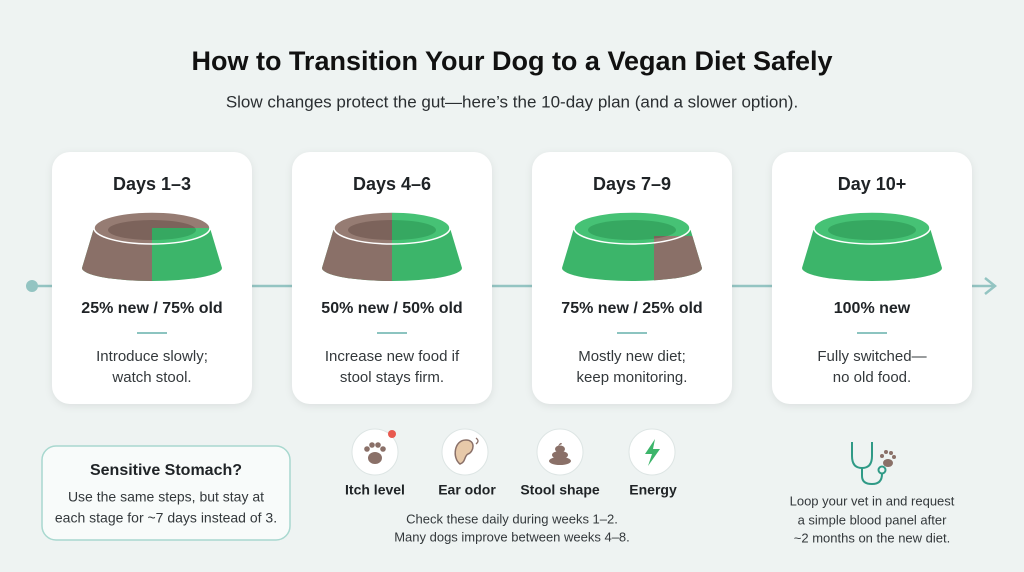 The width and height of the screenshot is (1024, 572). Describe the element at coordinates (467, 490) in the screenshot. I see `monitor-label: Ear odor` at that location.